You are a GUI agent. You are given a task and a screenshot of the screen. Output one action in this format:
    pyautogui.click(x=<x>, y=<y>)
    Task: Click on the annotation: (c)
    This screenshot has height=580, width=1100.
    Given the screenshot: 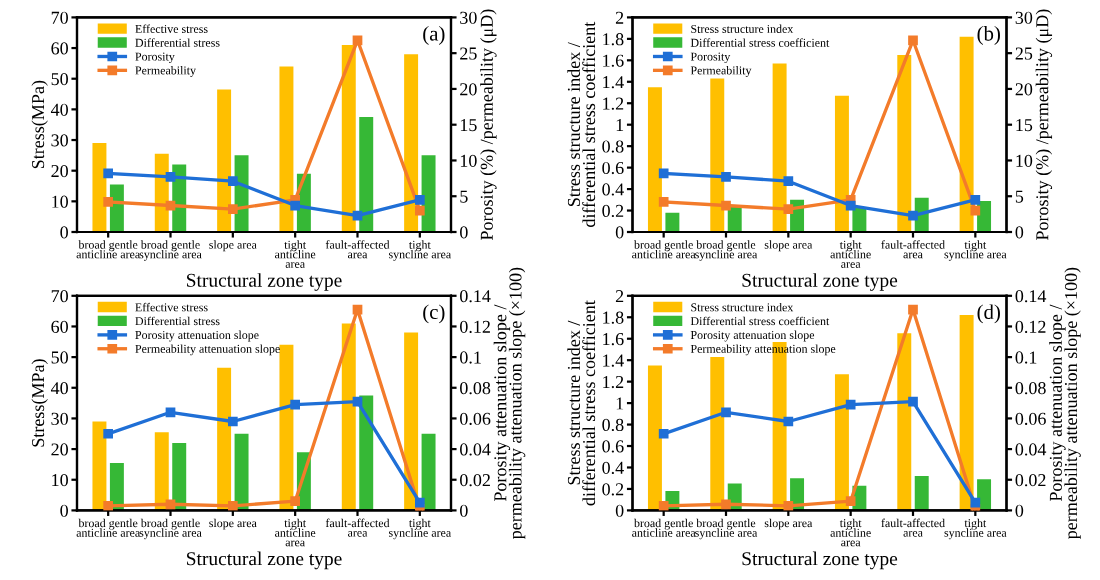 What is the action you would take?
    pyautogui.click(x=434, y=314)
    